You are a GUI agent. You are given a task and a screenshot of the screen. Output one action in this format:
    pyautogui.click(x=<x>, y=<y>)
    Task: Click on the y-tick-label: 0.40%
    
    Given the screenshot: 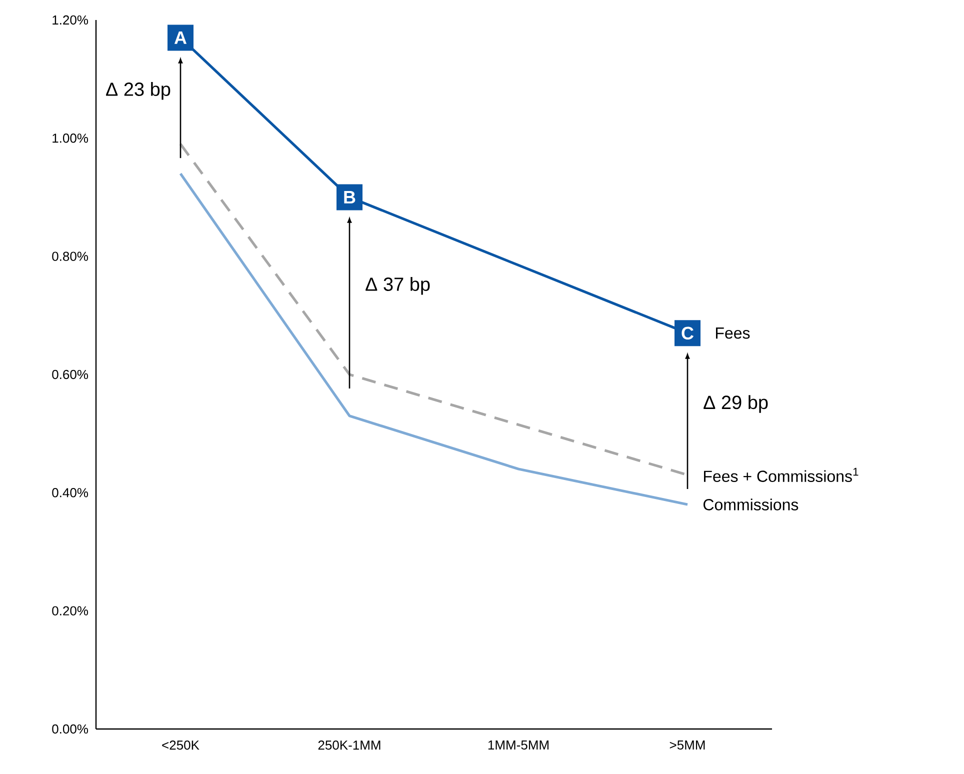 What is the action you would take?
    pyautogui.click(x=70, y=493)
    